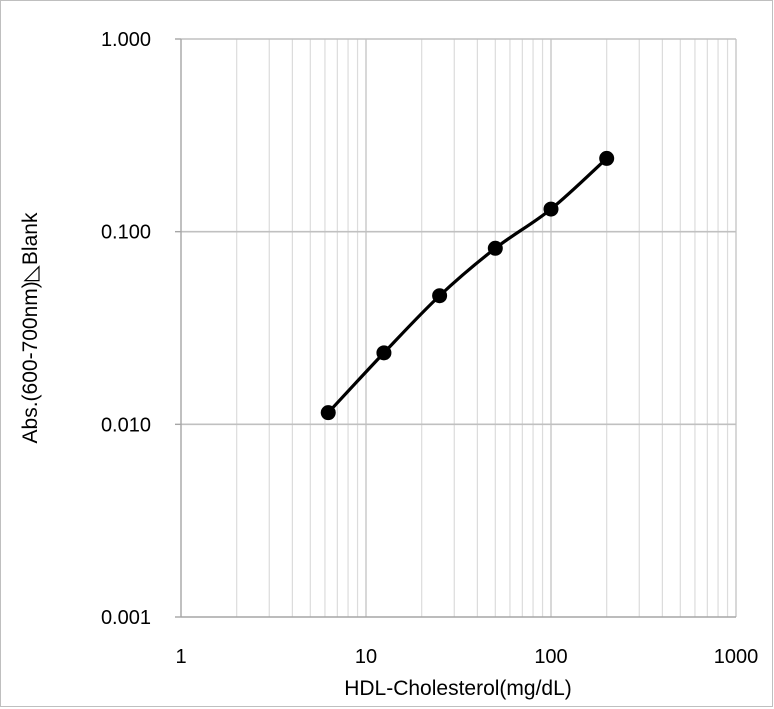  What do you see at coordinates (126, 425) in the screenshot?
I see `y-tick-label: 0.010` at bounding box center [126, 425].